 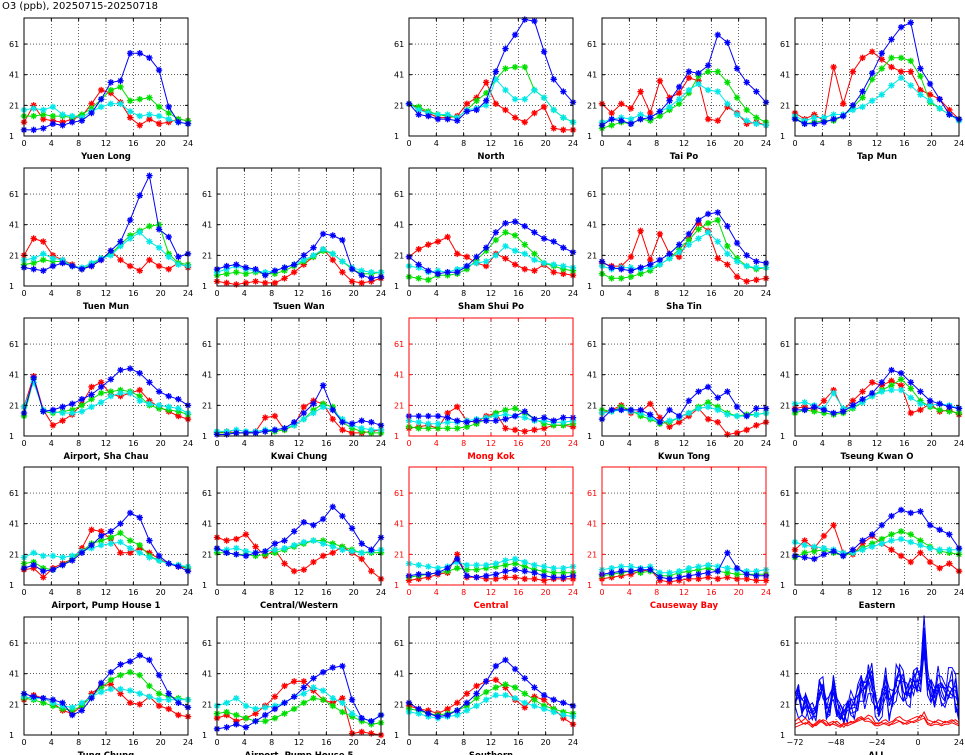 I want to click on page-title: O3 (ppb), 20250715-20250718, so click(x=80, y=6).